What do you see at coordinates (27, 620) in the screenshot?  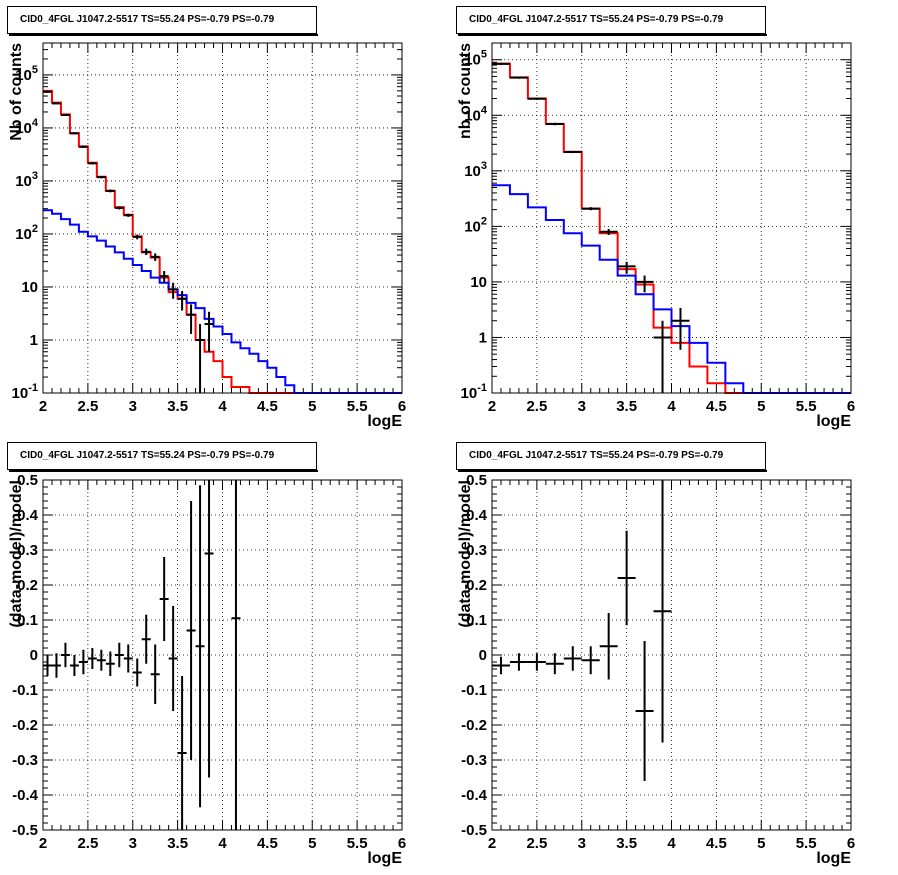 I see `y-tick-label: 0.1` at bounding box center [27, 620].